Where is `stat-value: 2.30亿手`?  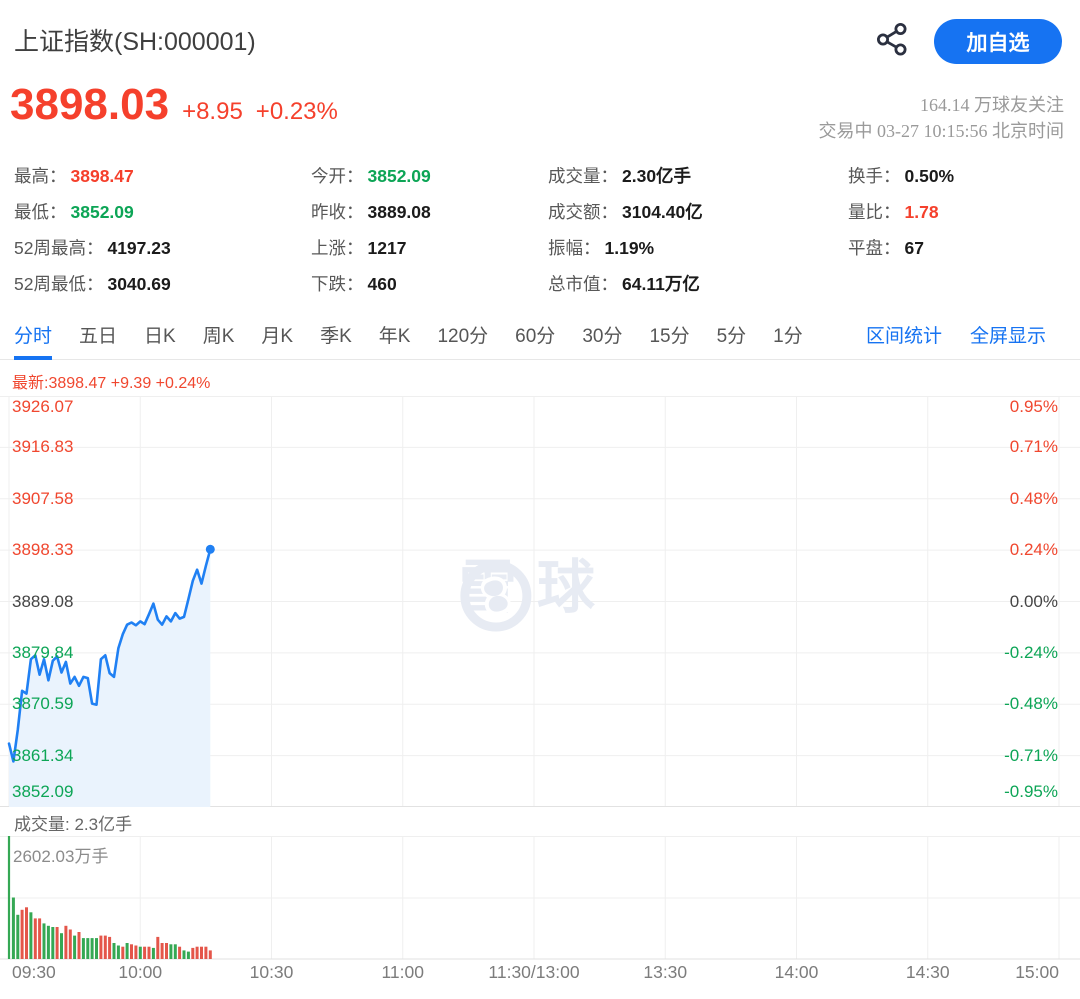
stat-value: 2.30亿手 is located at coordinates (657, 176).